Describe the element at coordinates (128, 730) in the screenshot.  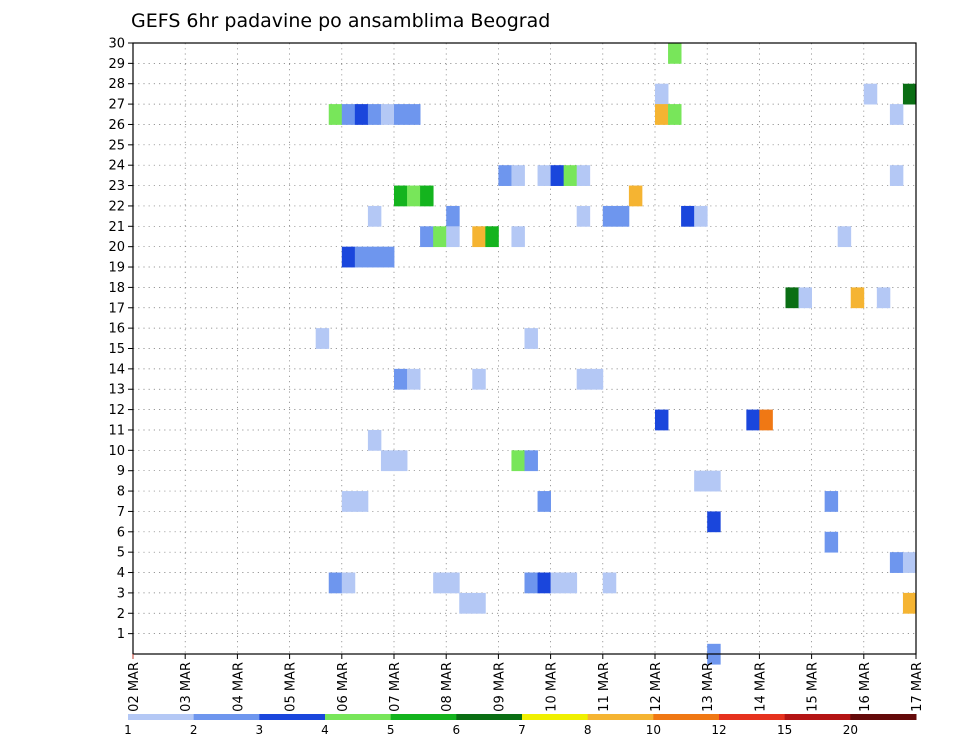
I see `colorbar-label: 1` at that location.